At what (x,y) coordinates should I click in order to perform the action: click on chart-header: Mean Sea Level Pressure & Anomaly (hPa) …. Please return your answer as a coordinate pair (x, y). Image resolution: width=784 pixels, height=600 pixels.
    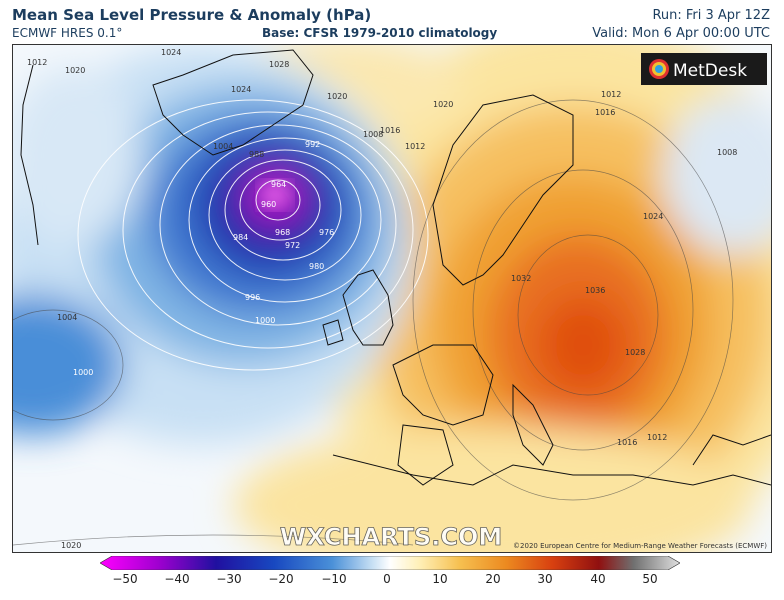
    Looking at the image, I should click on (392, 22).